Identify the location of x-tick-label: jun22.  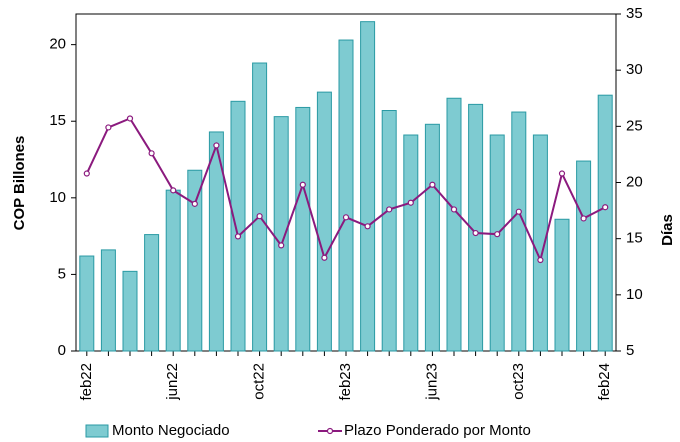
(172, 382).